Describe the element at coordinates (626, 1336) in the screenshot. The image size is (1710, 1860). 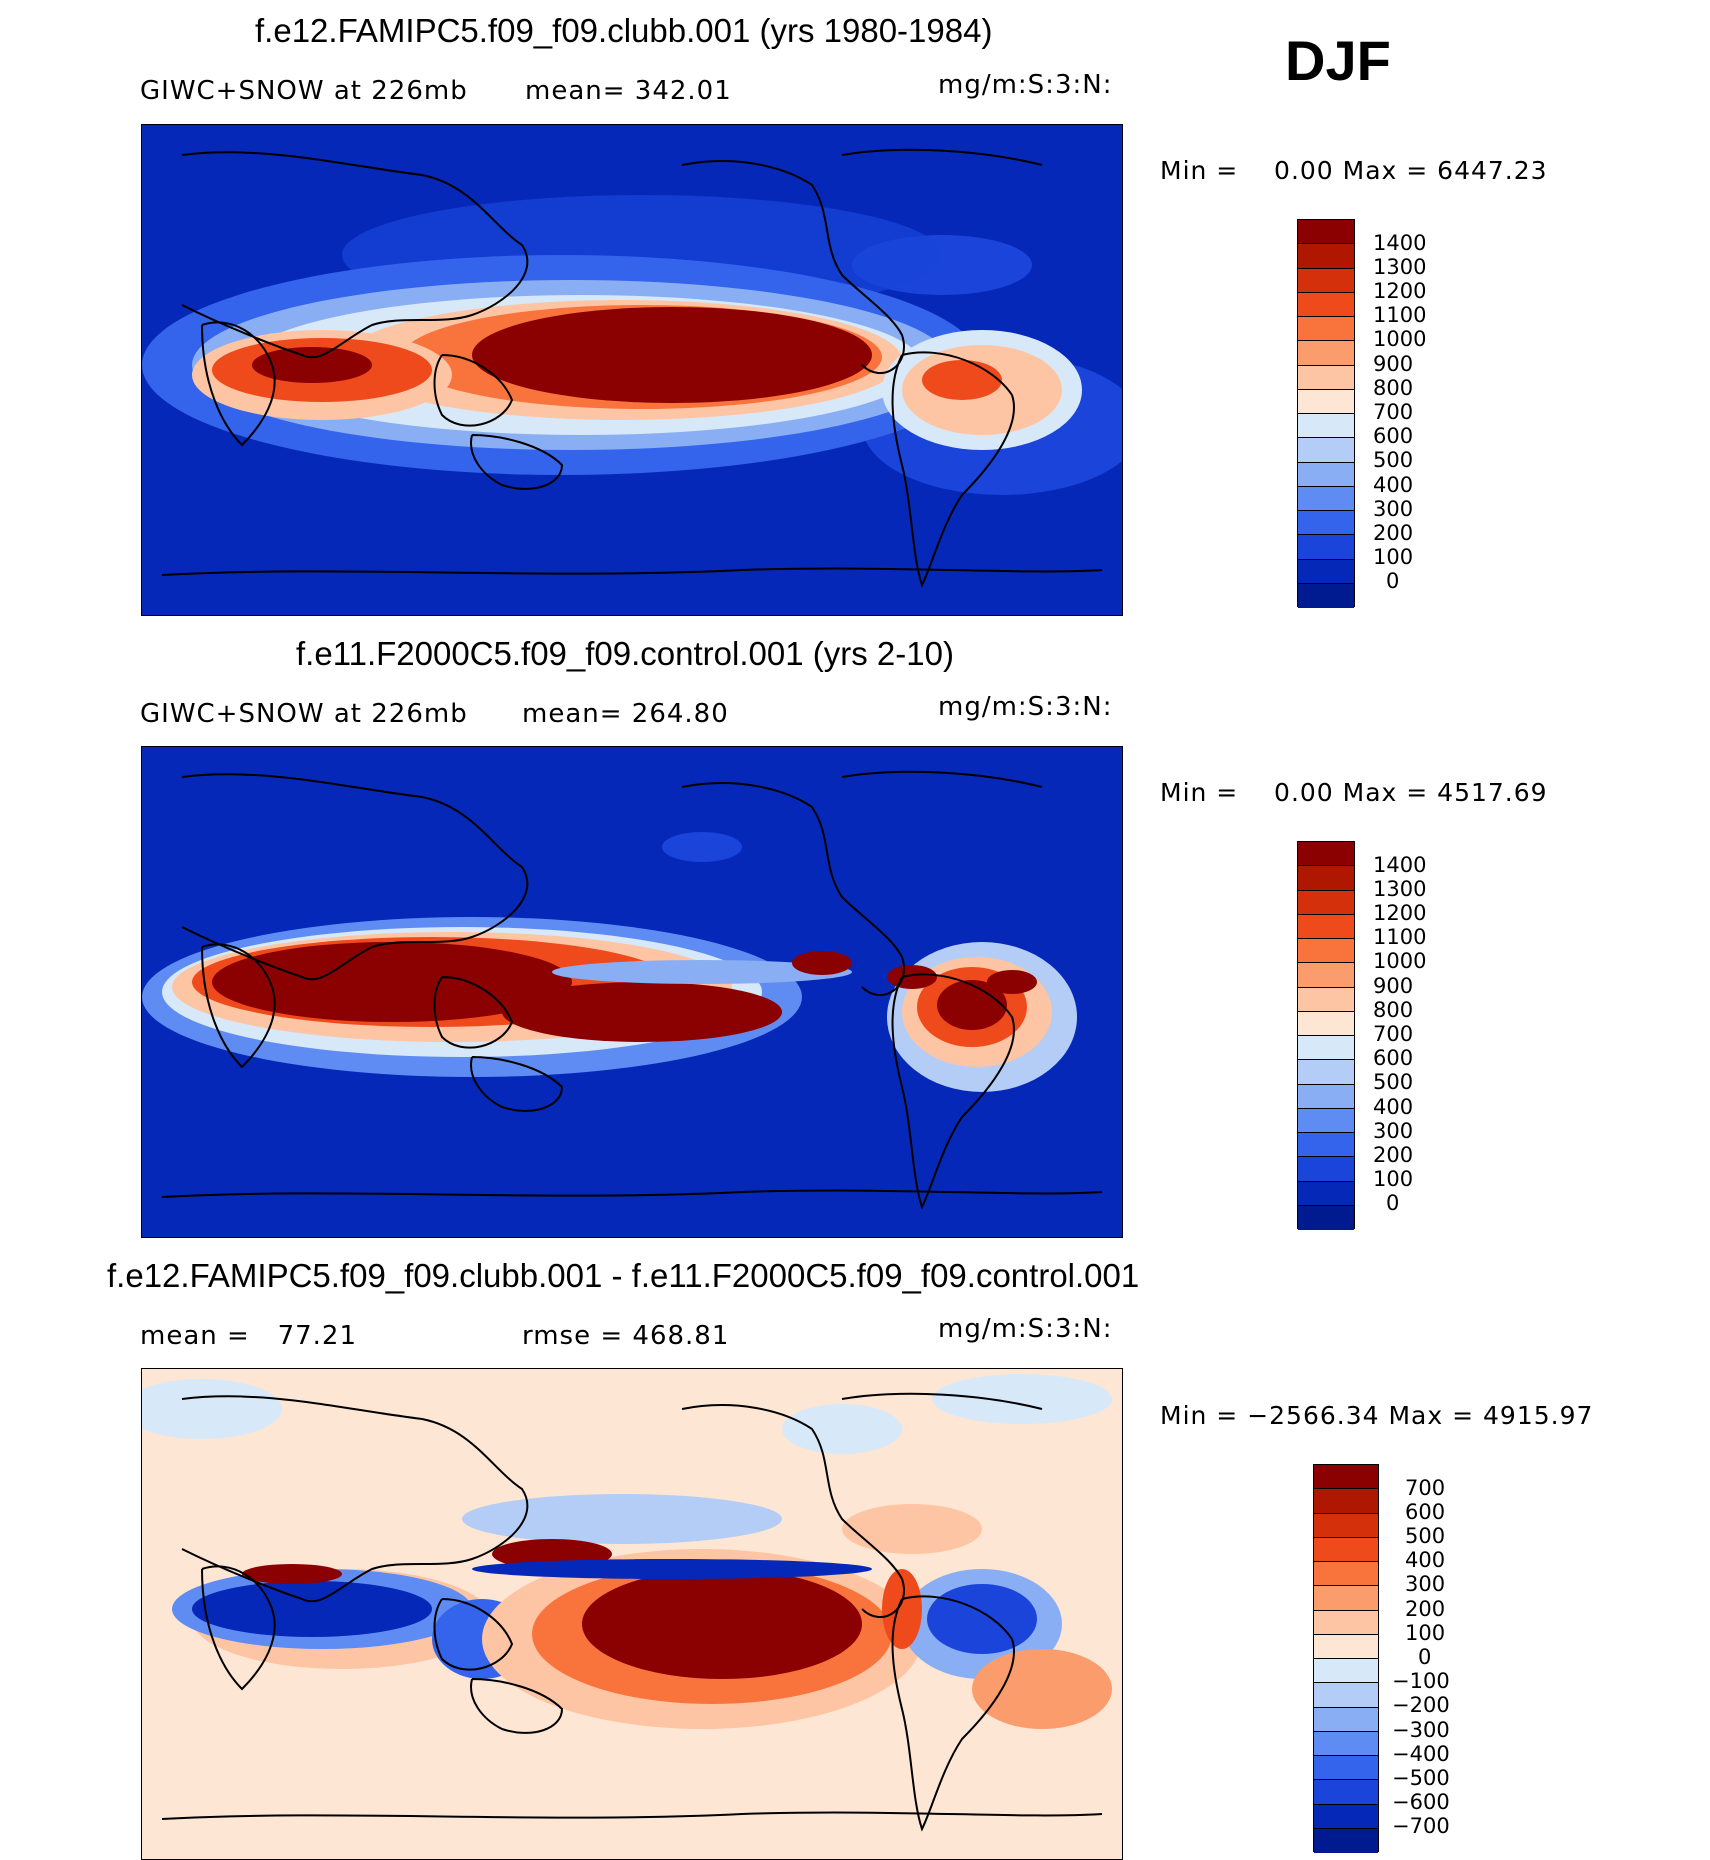
I see `panel3-rmse-label: rmse = 468.81` at that location.